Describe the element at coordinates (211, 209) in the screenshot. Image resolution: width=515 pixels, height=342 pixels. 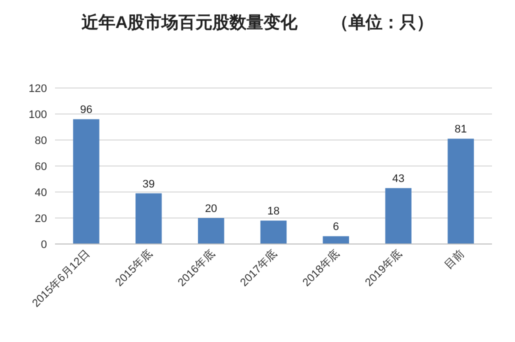
I see `data-label: 20` at that location.